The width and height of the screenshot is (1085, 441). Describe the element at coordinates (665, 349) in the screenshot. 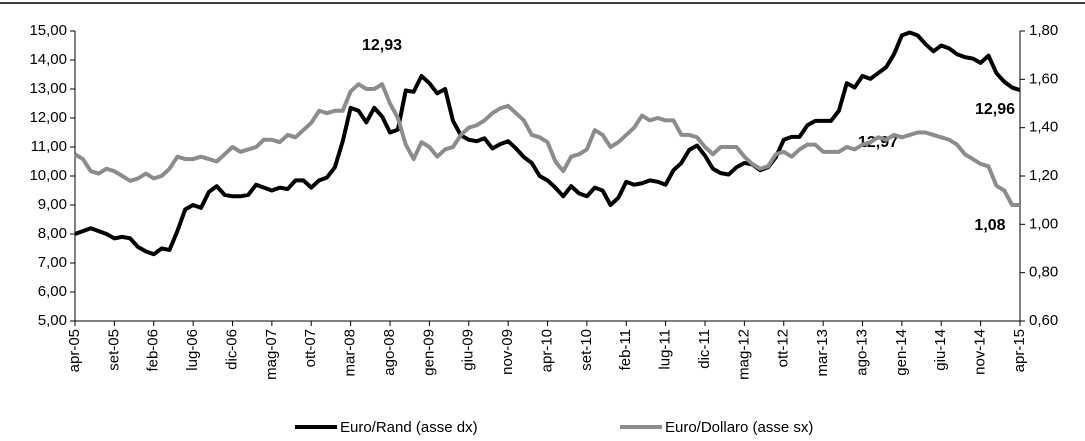

I see `x-tick-label: lug-11` at that location.